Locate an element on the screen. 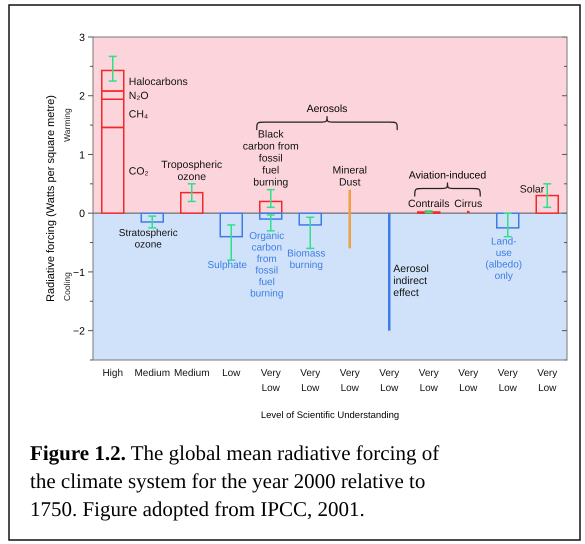  series-label: Aerosol indirect effect is located at coordinates (411, 280).